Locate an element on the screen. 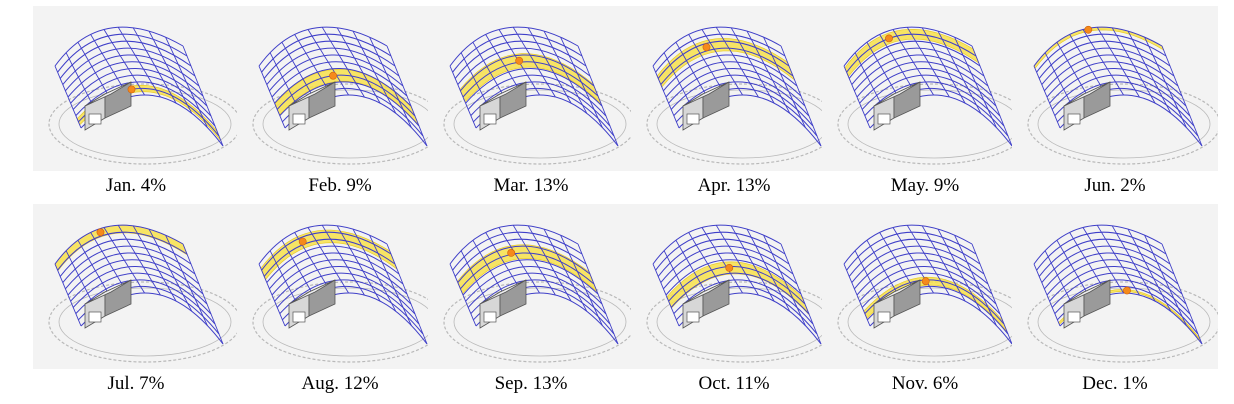 The width and height of the screenshot is (1234, 404). month-panel-jul: Jul. 7% is located at coordinates (136, 304).